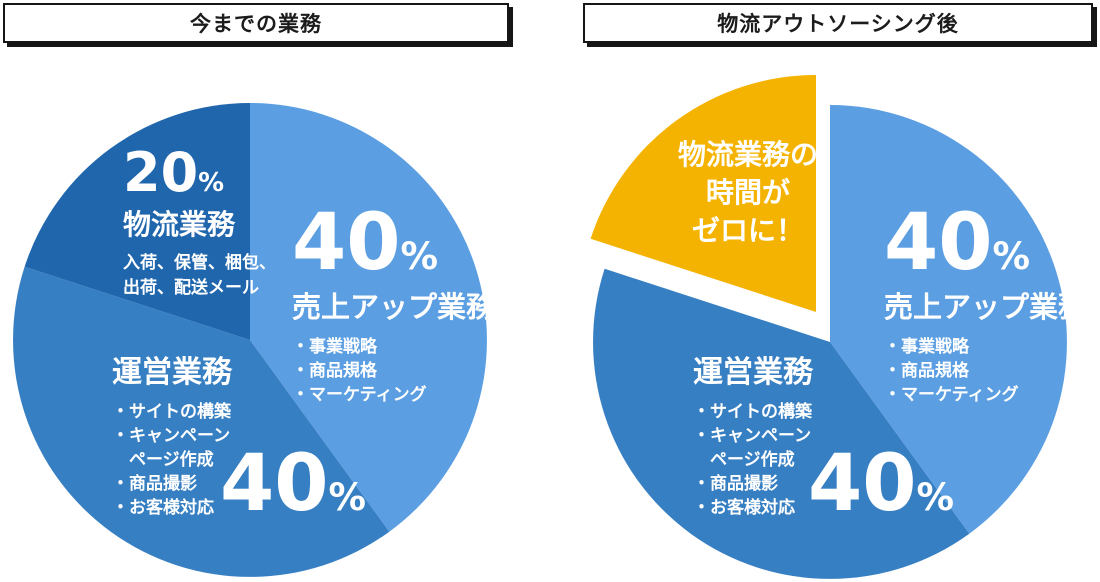 The height and width of the screenshot is (582, 1100). What do you see at coordinates (161, 172) in the screenshot?
I see `logistics-percent-value: 20` at bounding box center [161, 172].